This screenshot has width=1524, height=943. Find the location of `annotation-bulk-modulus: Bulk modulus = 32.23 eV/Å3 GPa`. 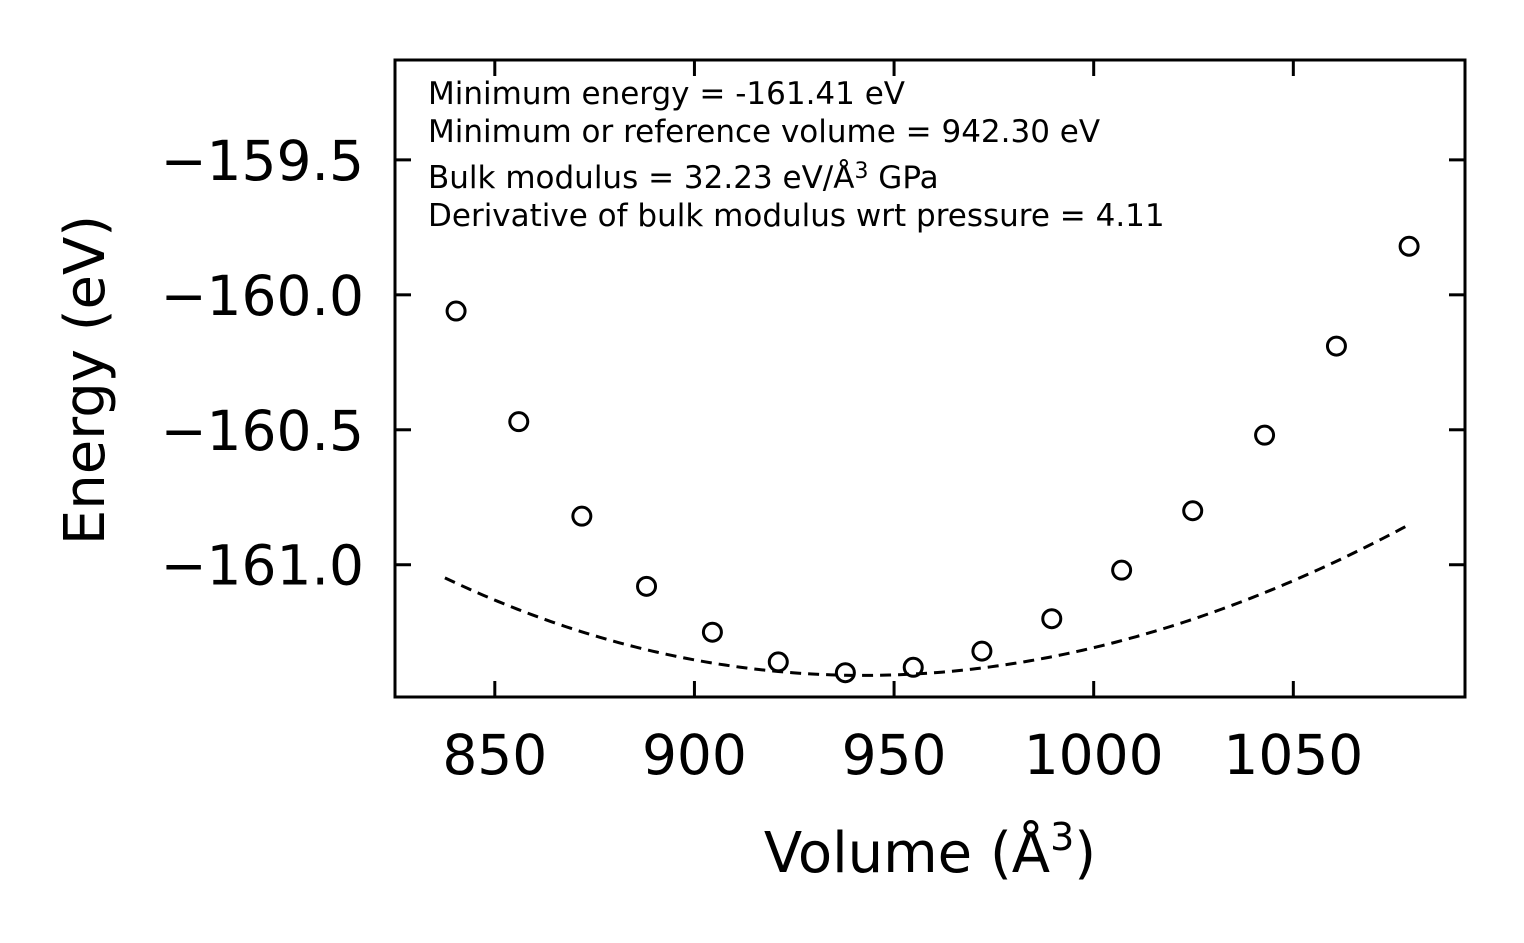

annotation-bulk-modulus: Bulk modulus = 32.23 eV/Å3 GPa is located at coordinates (683, 177).